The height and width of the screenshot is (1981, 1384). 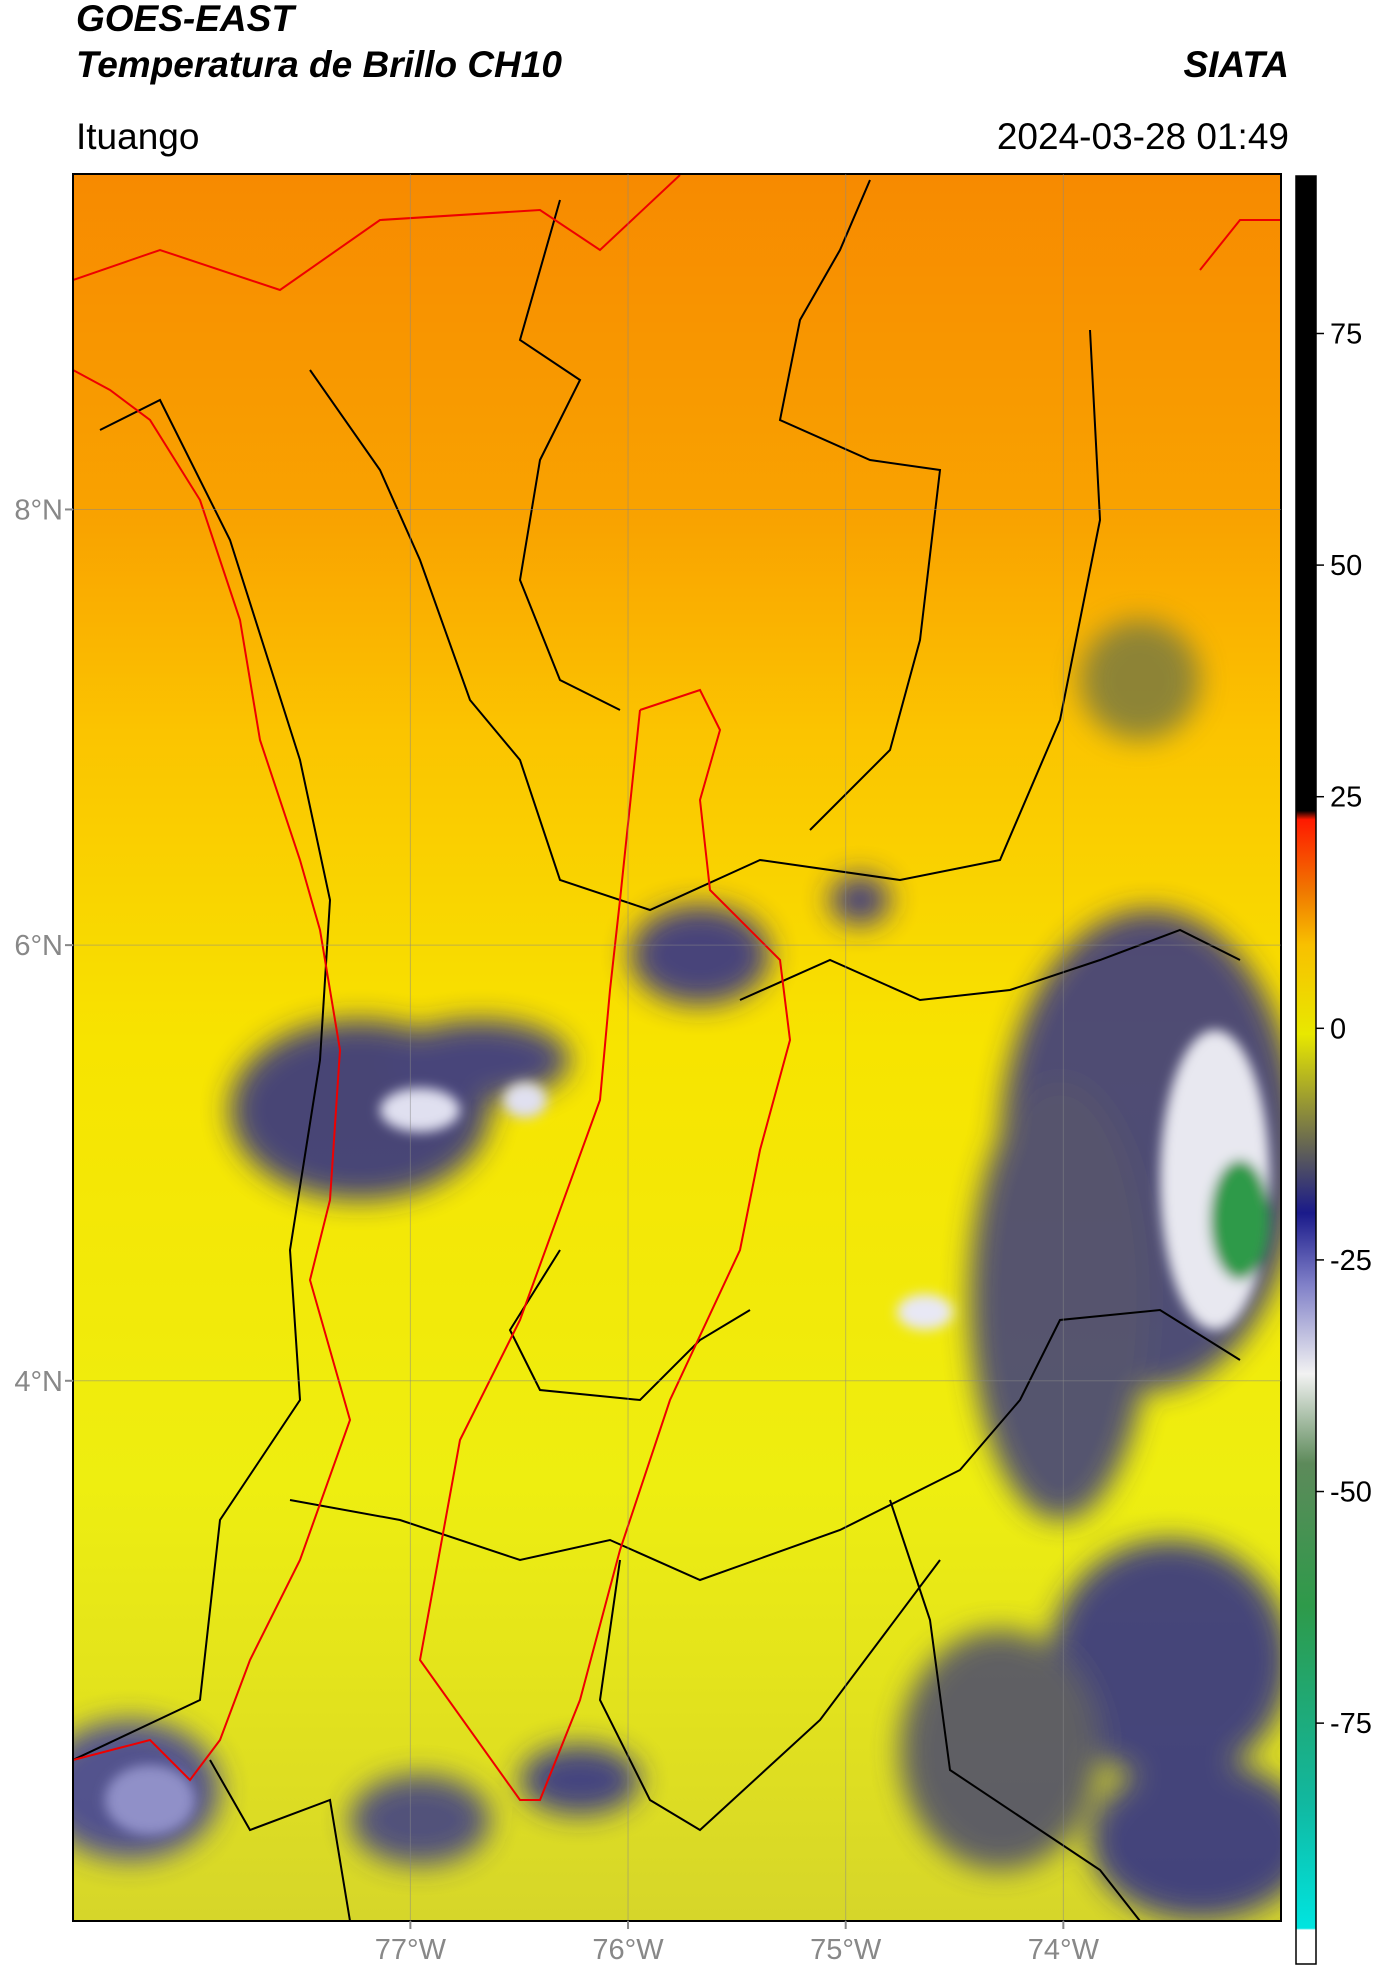 I want to click on x-tick-label: 76°W, so click(x=628, y=1950).